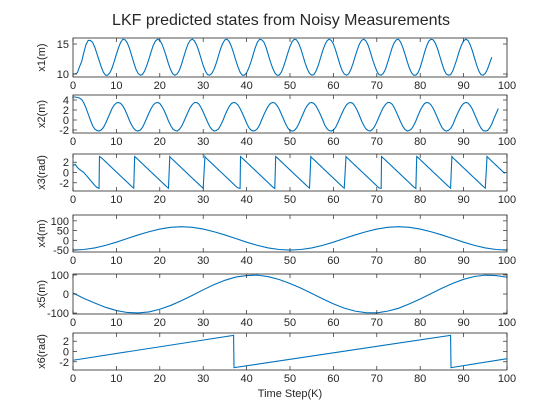 Image resolution: width=560 pixels, height=420 pixels. I want to click on y-tick-label: 15, so click(63, 45).